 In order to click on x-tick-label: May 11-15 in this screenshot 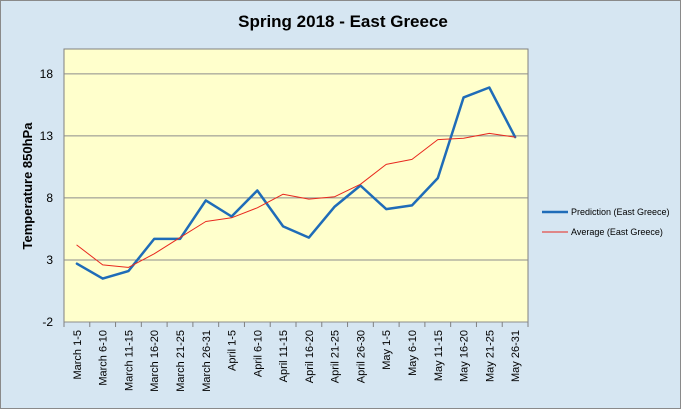, I will do `click(439, 355)`.